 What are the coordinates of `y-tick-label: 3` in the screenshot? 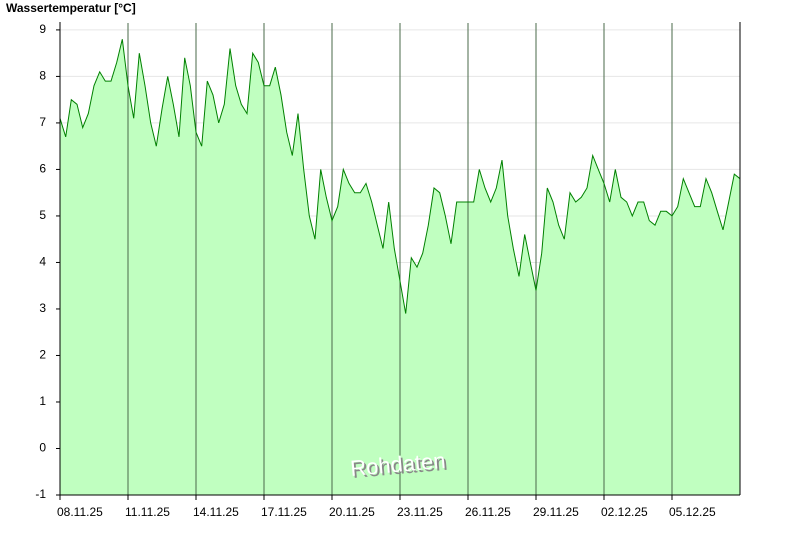 It's located at (42, 308).